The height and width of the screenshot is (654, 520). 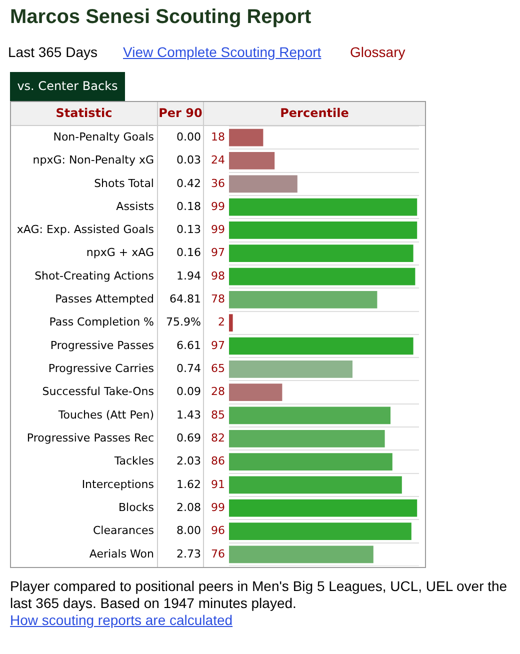 I want to click on data-label: 65, so click(x=218, y=369).